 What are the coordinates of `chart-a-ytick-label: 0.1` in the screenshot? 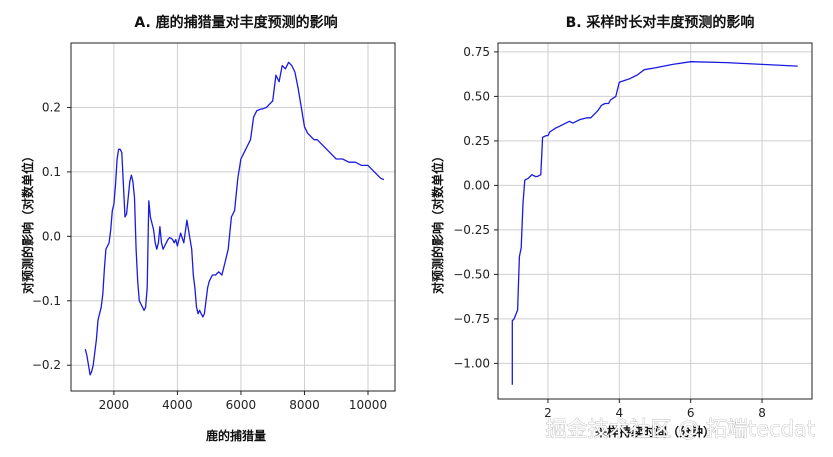 It's located at (51, 172).